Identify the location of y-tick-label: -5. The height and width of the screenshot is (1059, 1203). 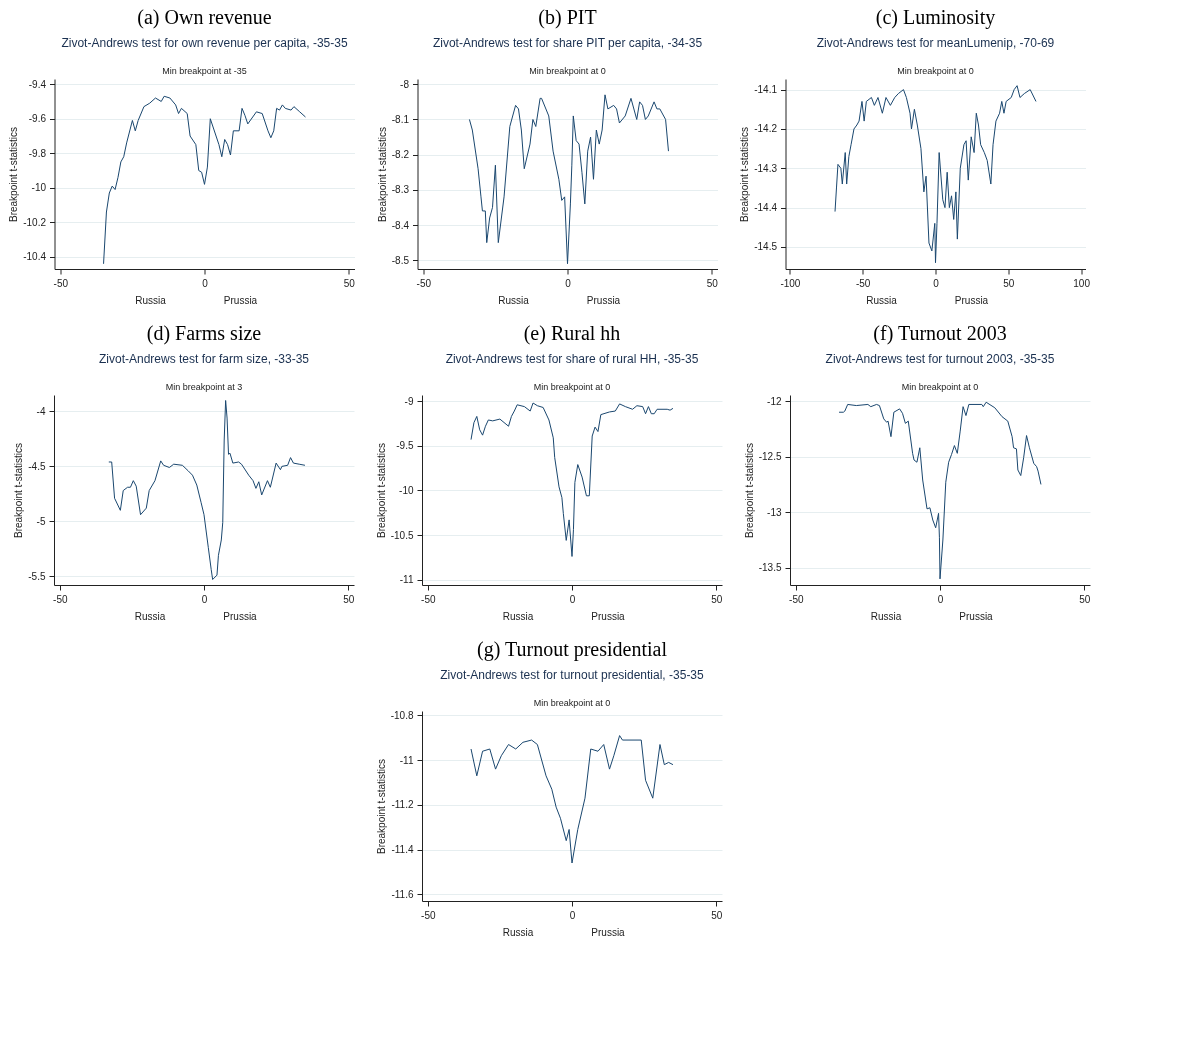
(41, 521).